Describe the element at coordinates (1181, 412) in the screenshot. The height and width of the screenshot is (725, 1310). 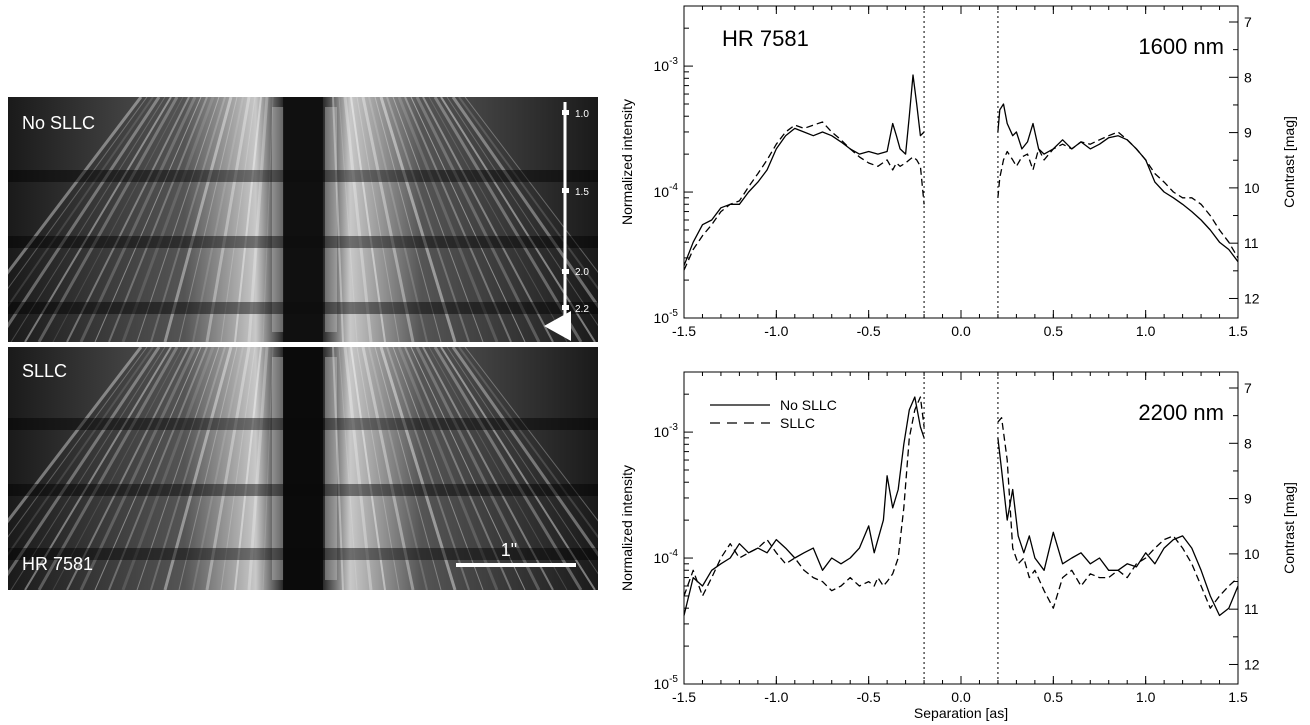
I see `wavelength-annotation: 2200 nm` at that location.